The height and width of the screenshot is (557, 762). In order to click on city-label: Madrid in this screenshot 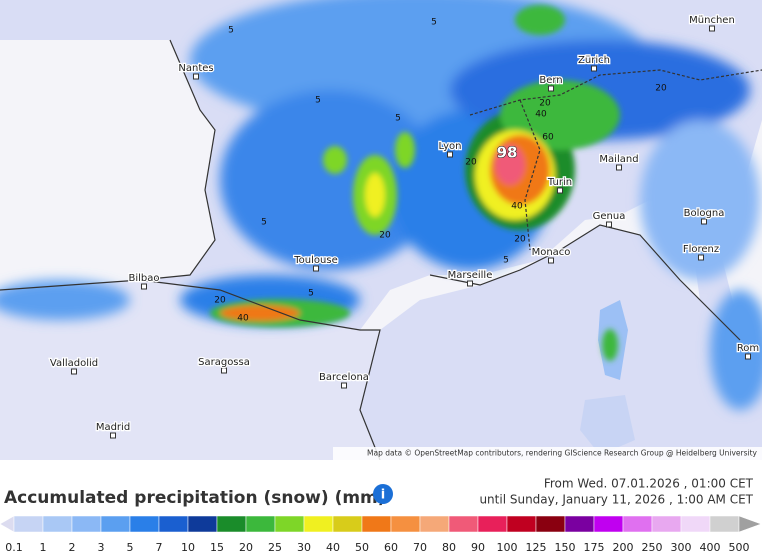, I will do `click(113, 427)`.